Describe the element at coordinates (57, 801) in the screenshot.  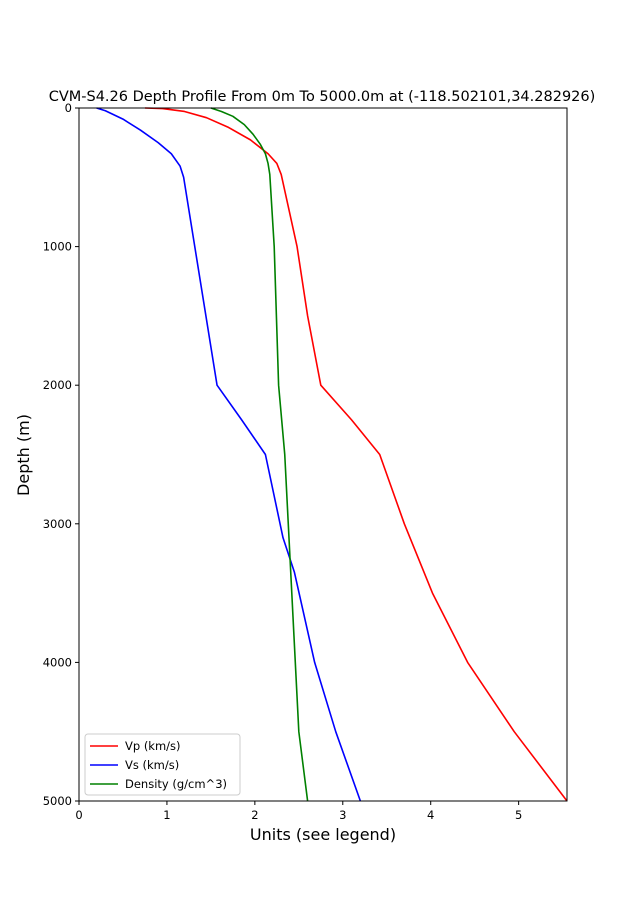
I see `y-tick-label: 5000` at that location.